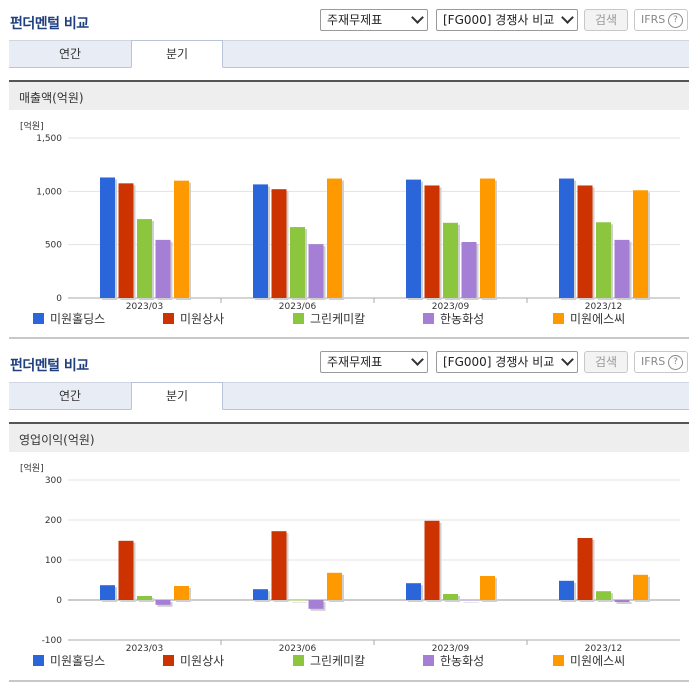 The height and width of the screenshot is (684, 696). What do you see at coordinates (53, 521) in the screenshot?
I see `y-tick-label: 200` at bounding box center [53, 521].